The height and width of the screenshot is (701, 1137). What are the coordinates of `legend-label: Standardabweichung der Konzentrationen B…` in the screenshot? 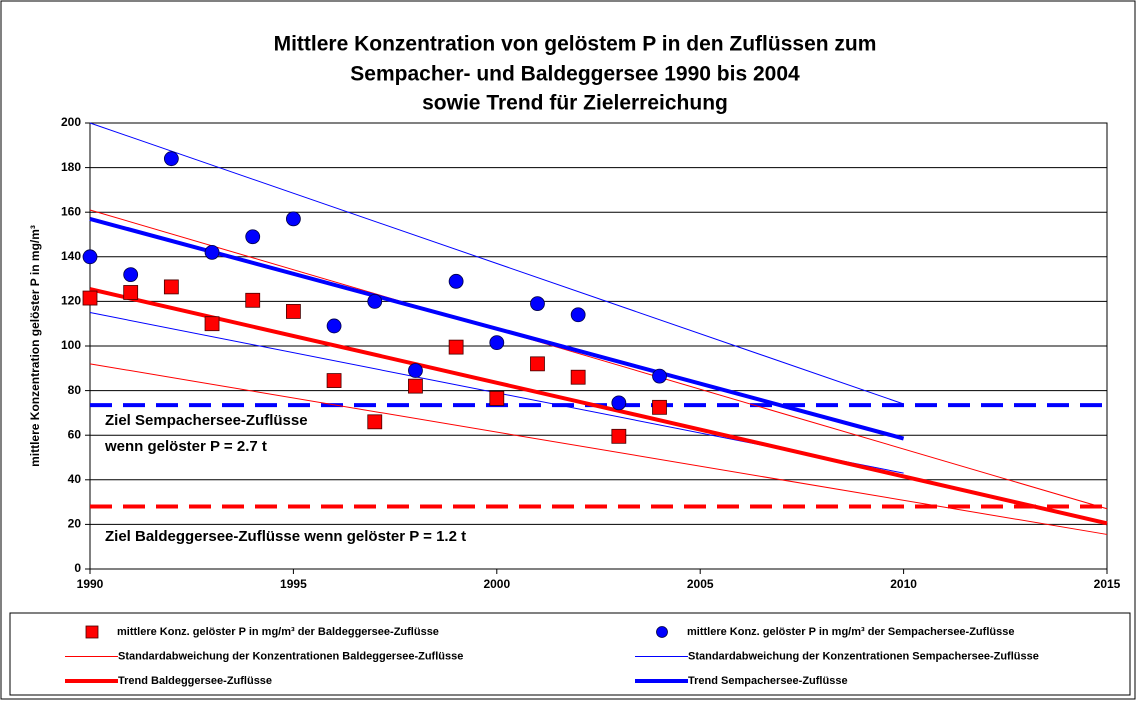 It's located at (290, 656).